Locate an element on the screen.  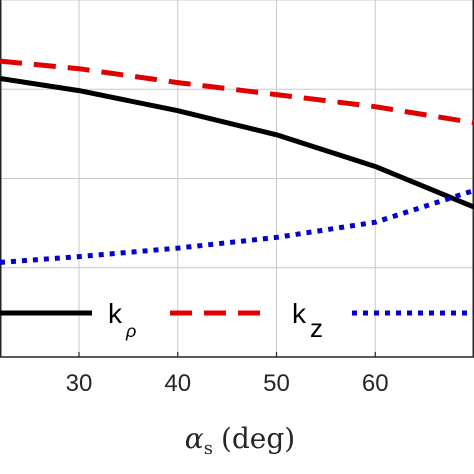
x-axis-label-unit: (deg) is located at coordinates (258, 438).